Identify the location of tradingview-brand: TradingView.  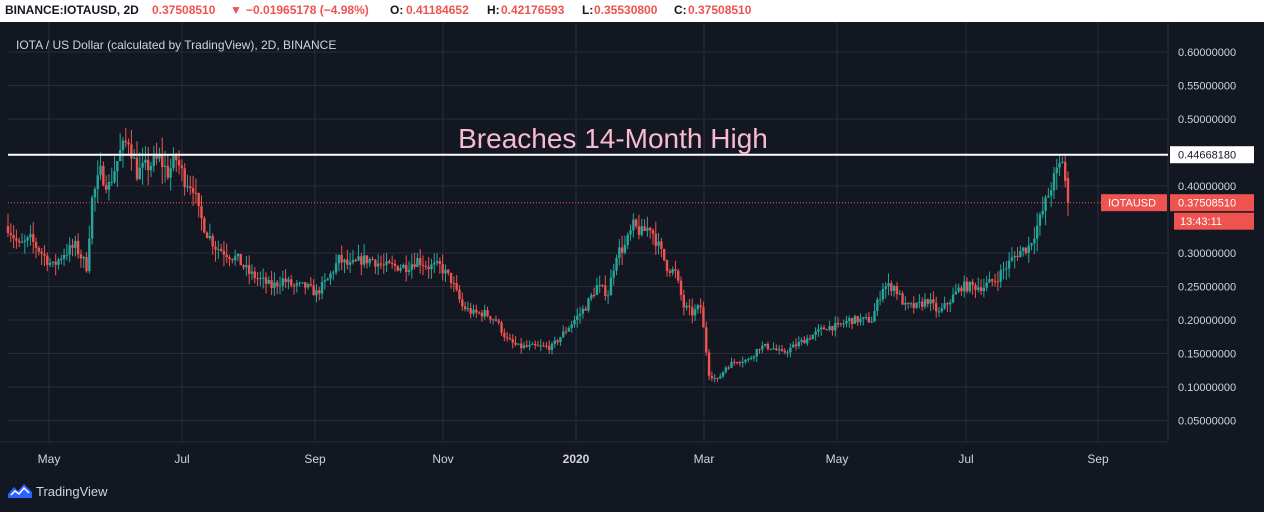
(72, 491).